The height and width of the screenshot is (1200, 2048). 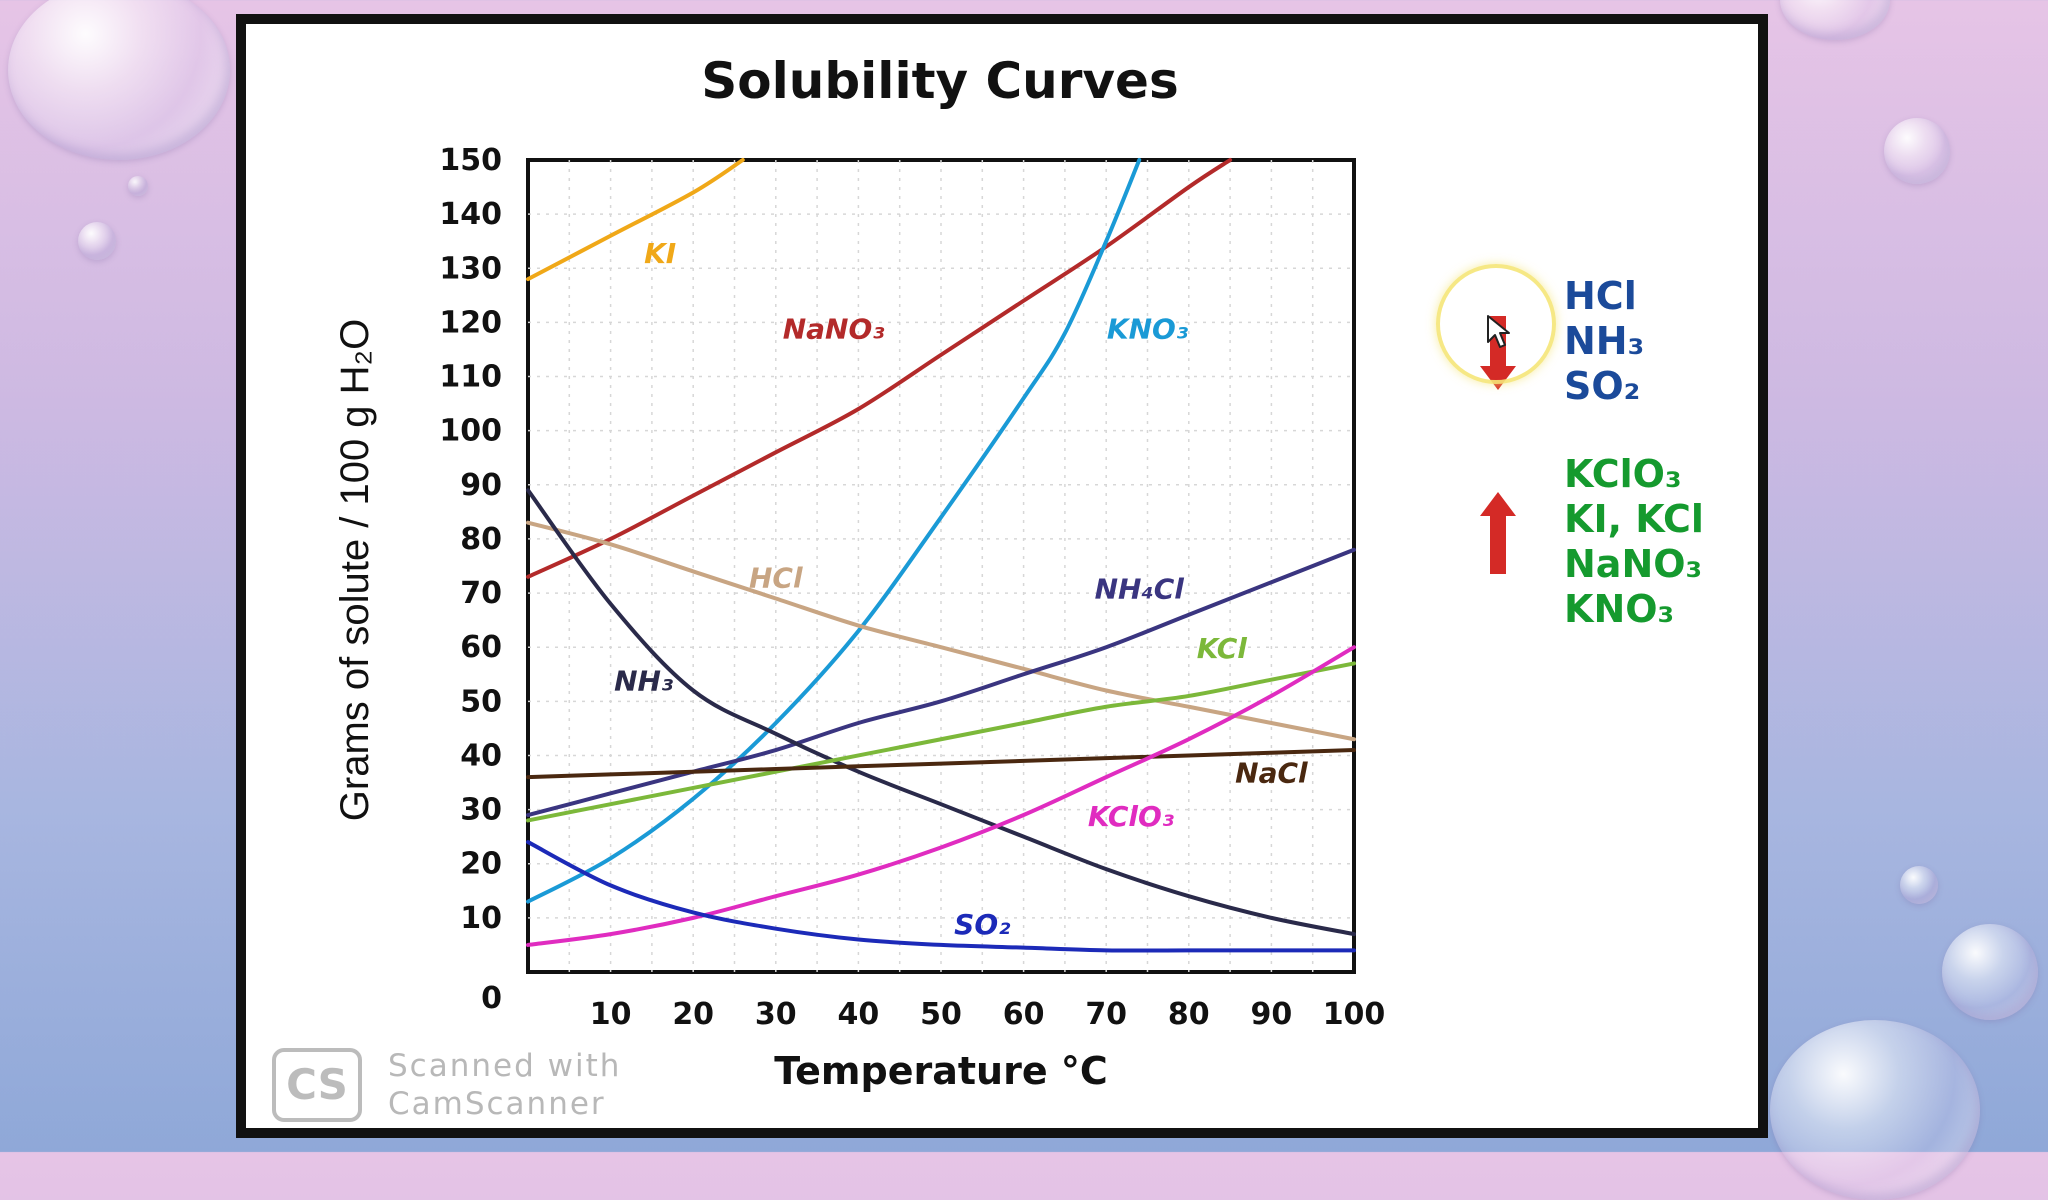 I want to click on x-tick-label: 90, so click(x=1272, y=1014).